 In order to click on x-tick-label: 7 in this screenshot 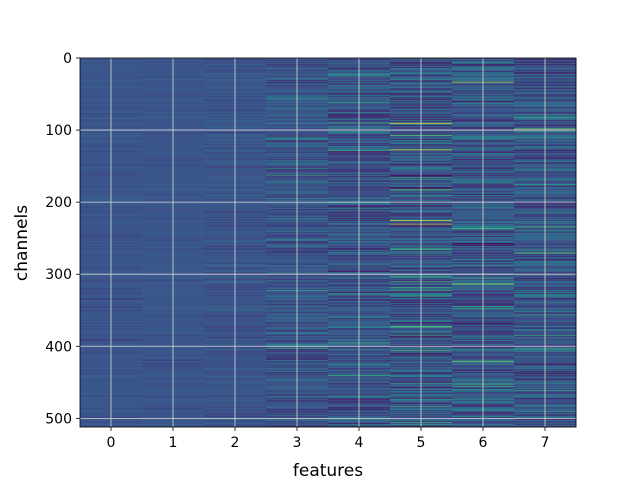, I will do `click(545, 443)`.